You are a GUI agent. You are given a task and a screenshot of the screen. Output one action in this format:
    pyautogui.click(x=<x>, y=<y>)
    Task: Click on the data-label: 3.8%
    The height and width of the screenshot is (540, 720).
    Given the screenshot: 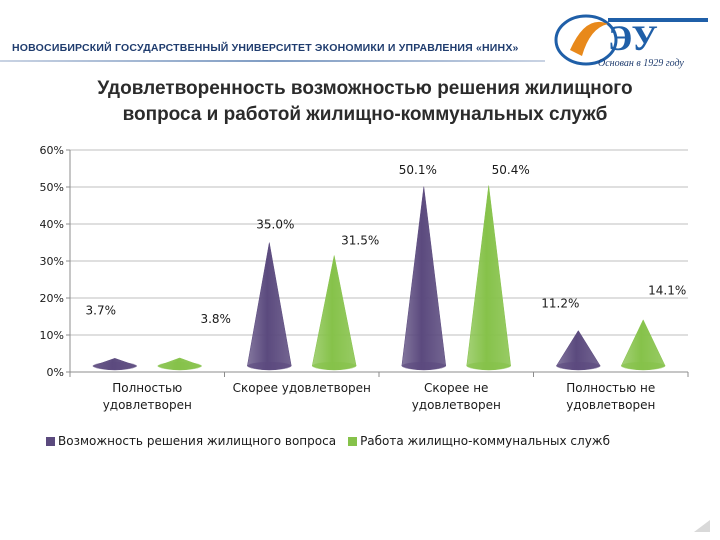 What is the action you would take?
    pyautogui.click(x=215, y=319)
    